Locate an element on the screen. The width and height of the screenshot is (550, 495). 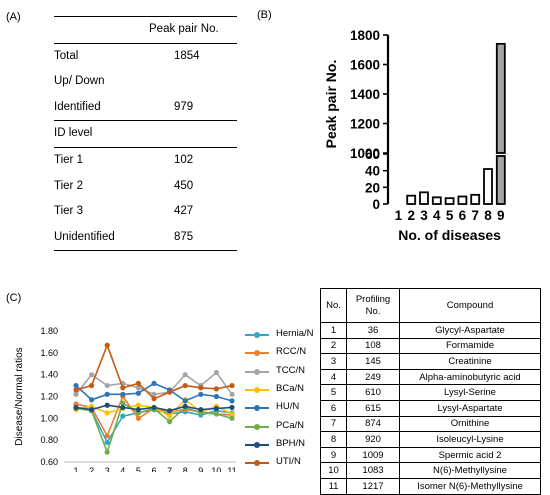
x-tick-label: 2 is located at coordinates (91, 469).